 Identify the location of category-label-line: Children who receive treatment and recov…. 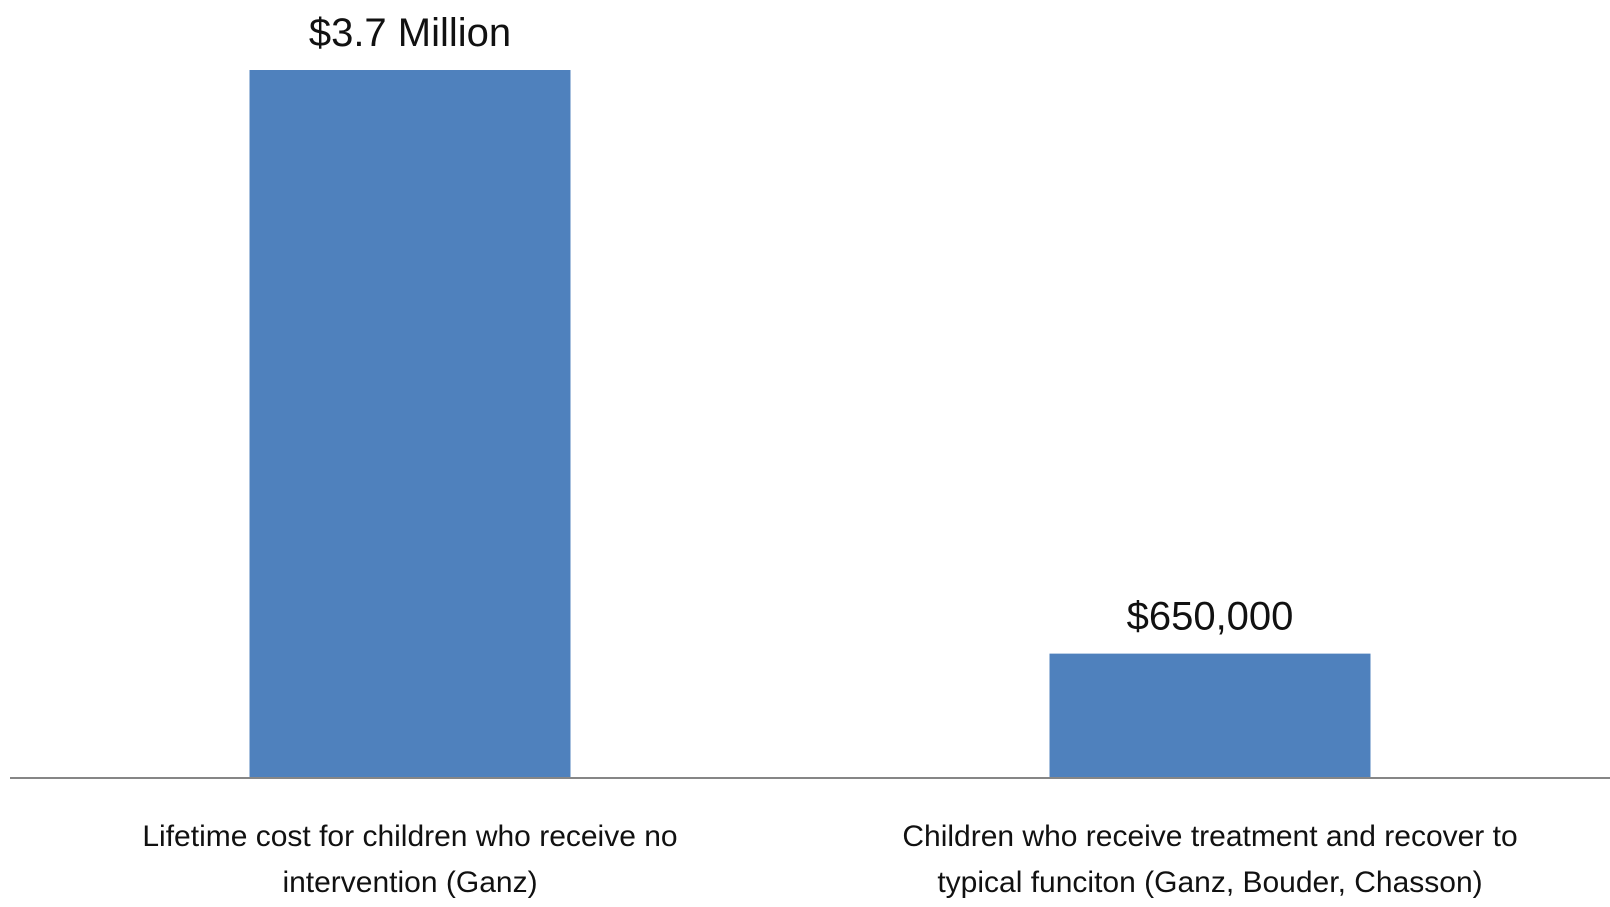
(1209, 836).